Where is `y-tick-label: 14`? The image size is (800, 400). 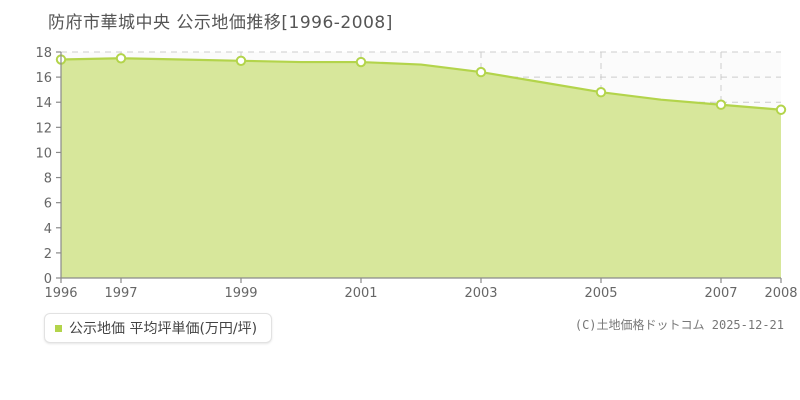
y-tick-label: 14 is located at coordinates (43, 103).